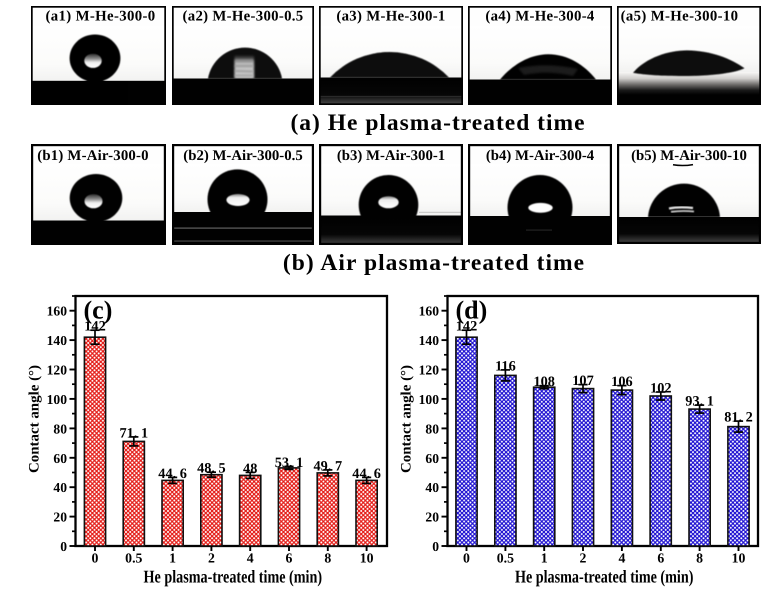 The height and width of the screenshot is (590, 784). I want to click on svg-text: 106, so click(621, 382).